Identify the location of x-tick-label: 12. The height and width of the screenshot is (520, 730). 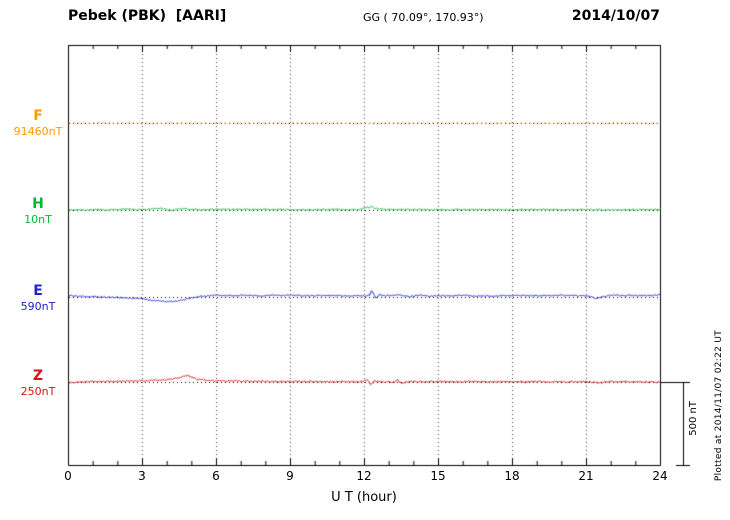
(364, 476).